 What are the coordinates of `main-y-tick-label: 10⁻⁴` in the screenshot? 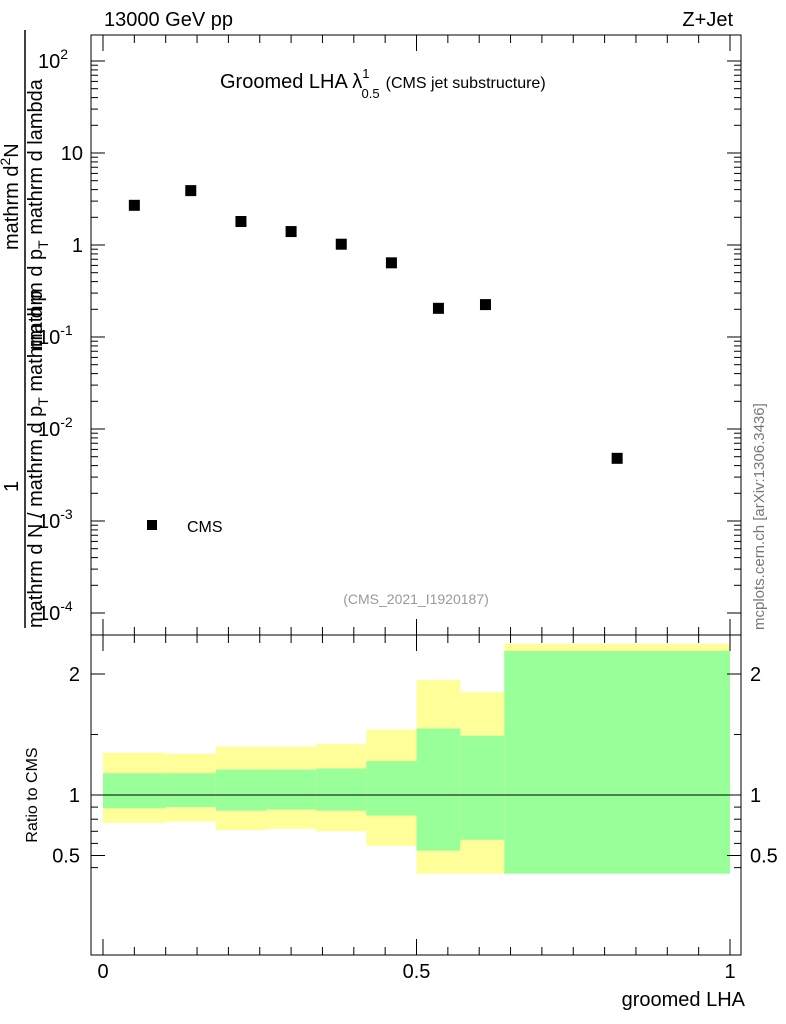 It's located at (55, 611).